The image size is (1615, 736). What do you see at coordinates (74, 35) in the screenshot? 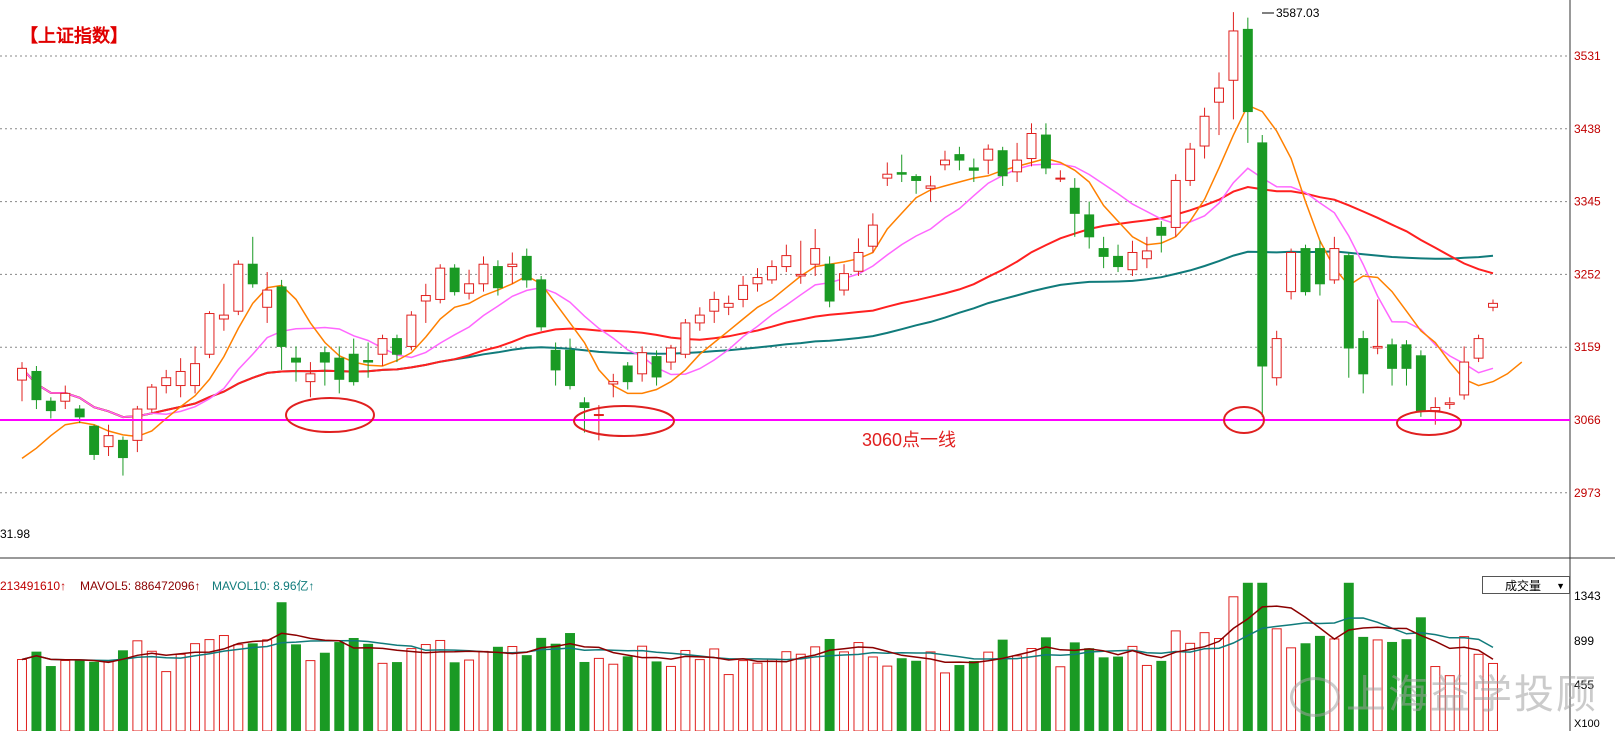
I see `chart-title: 【上证指数】` at bounding box center [74, 35].